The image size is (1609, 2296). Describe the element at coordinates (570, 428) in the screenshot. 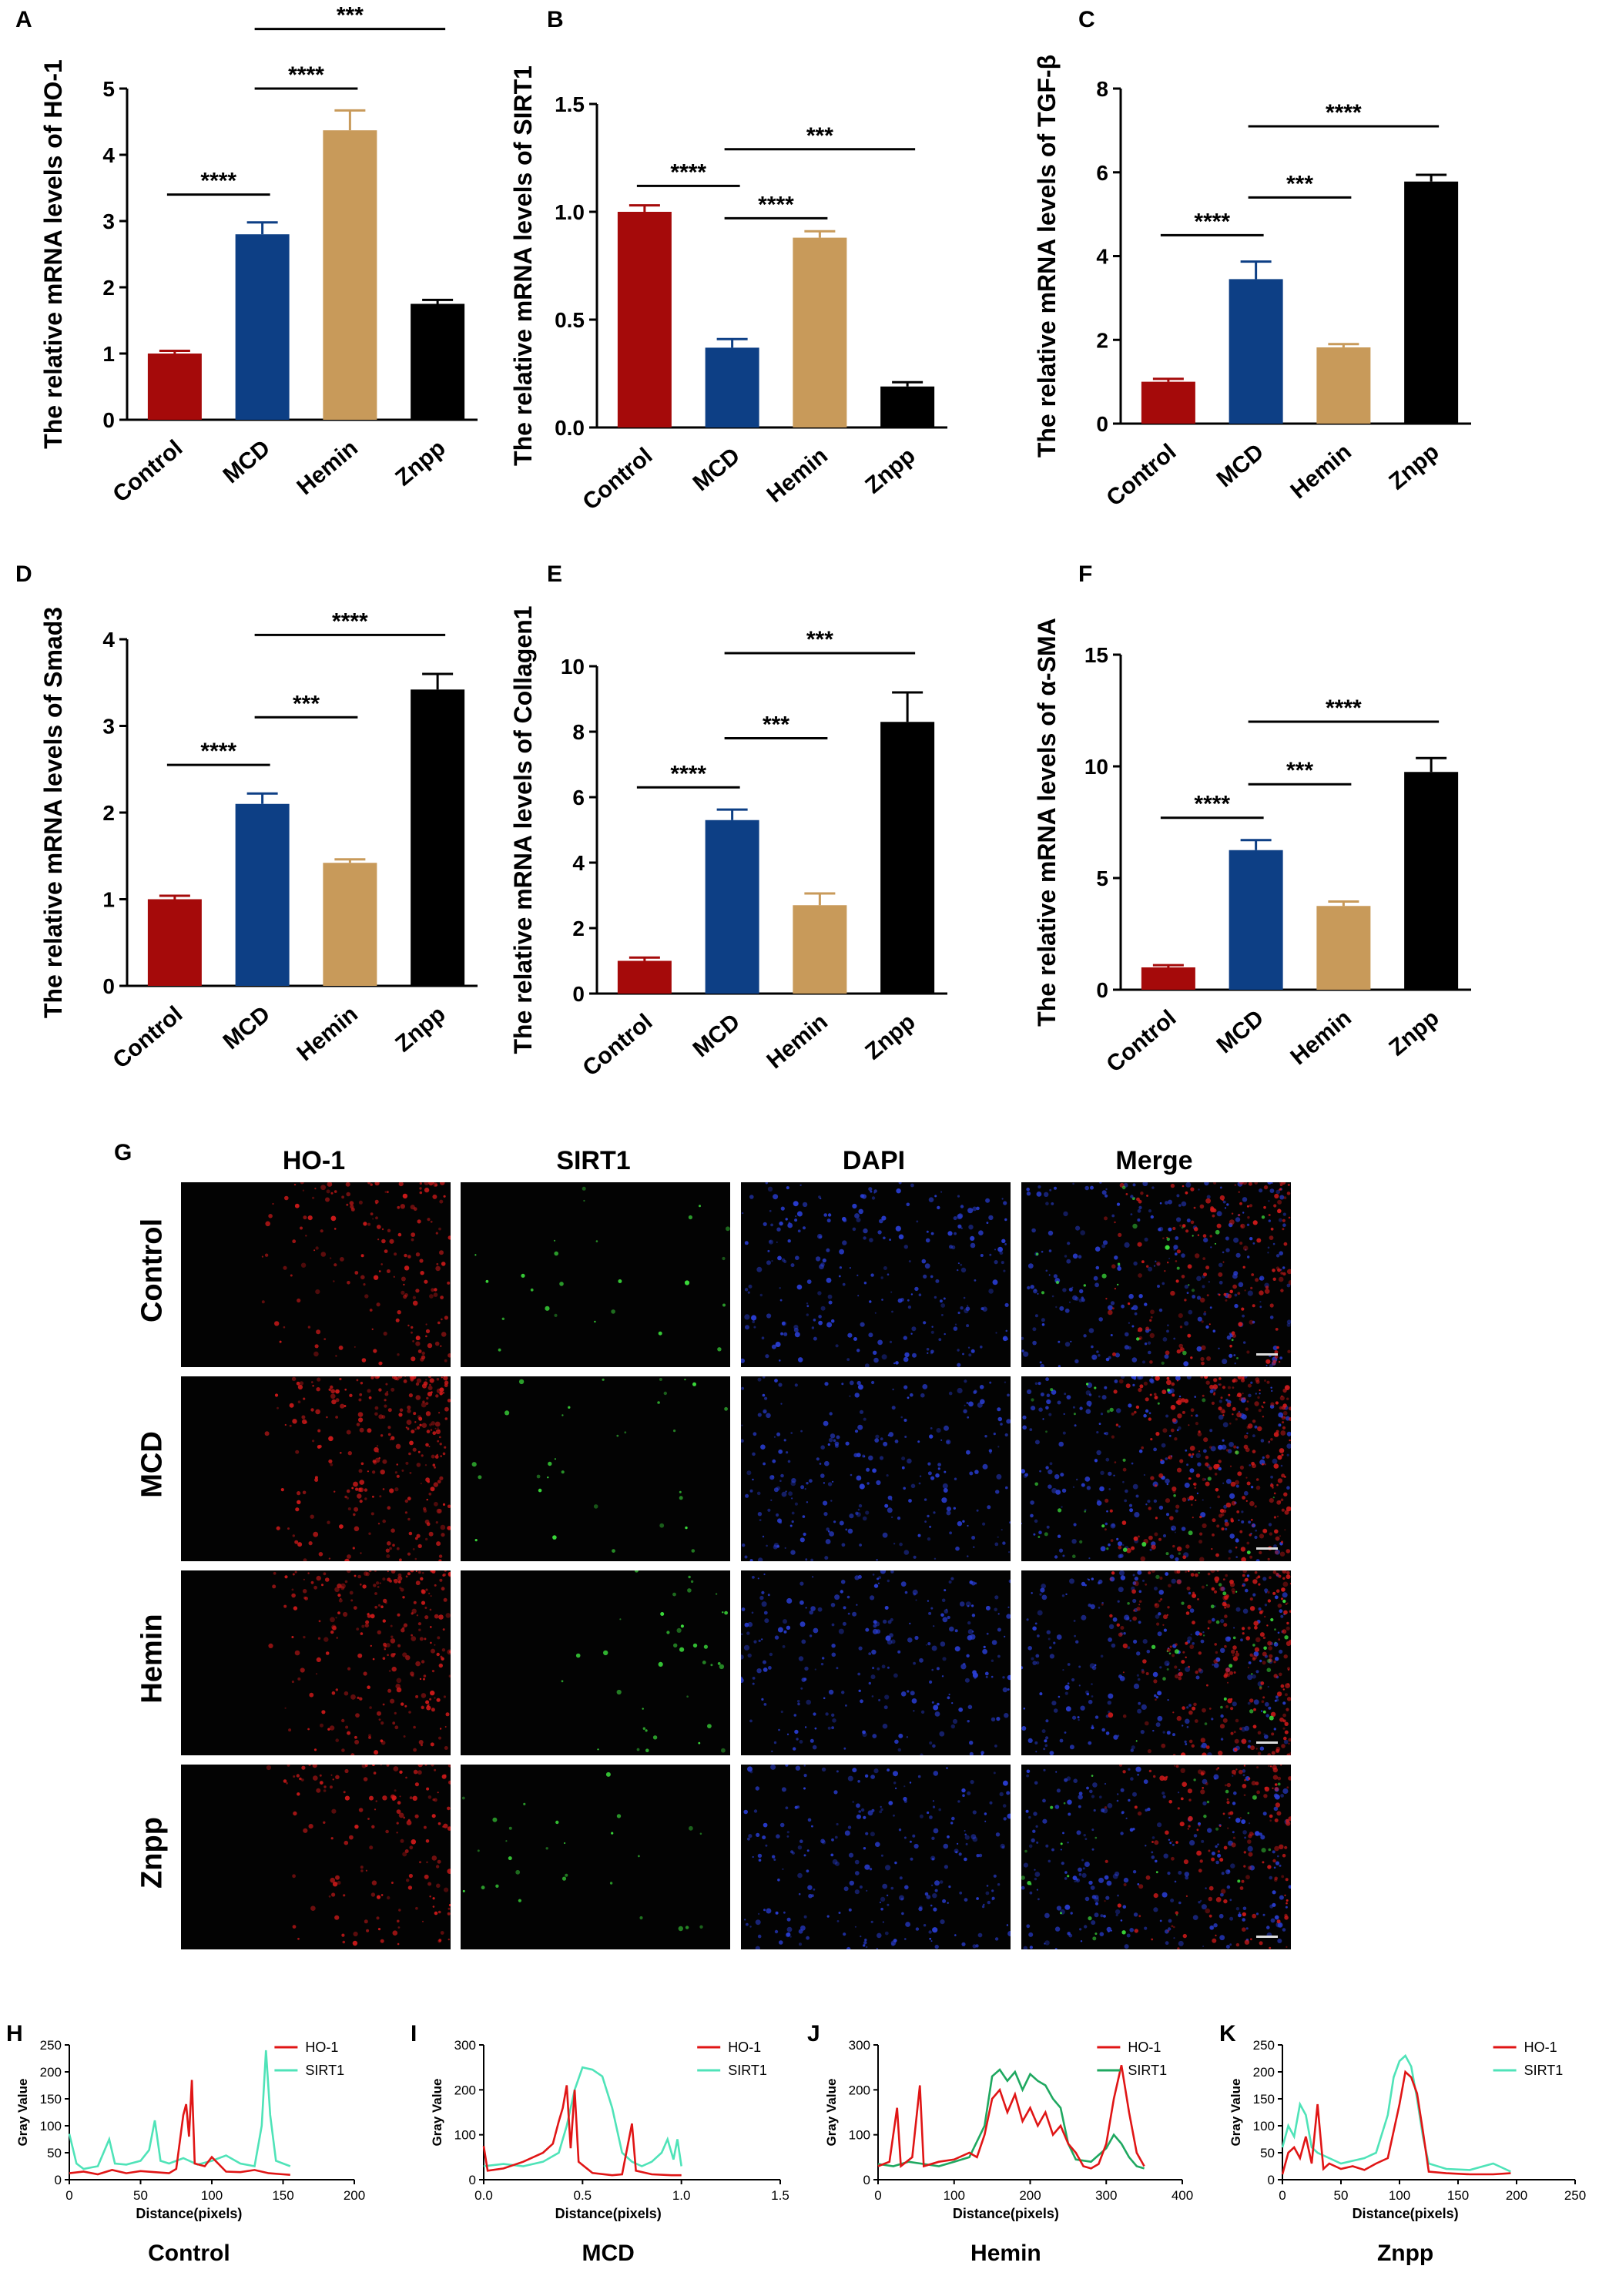

I see `y-tick-label: 0.0` at that location.